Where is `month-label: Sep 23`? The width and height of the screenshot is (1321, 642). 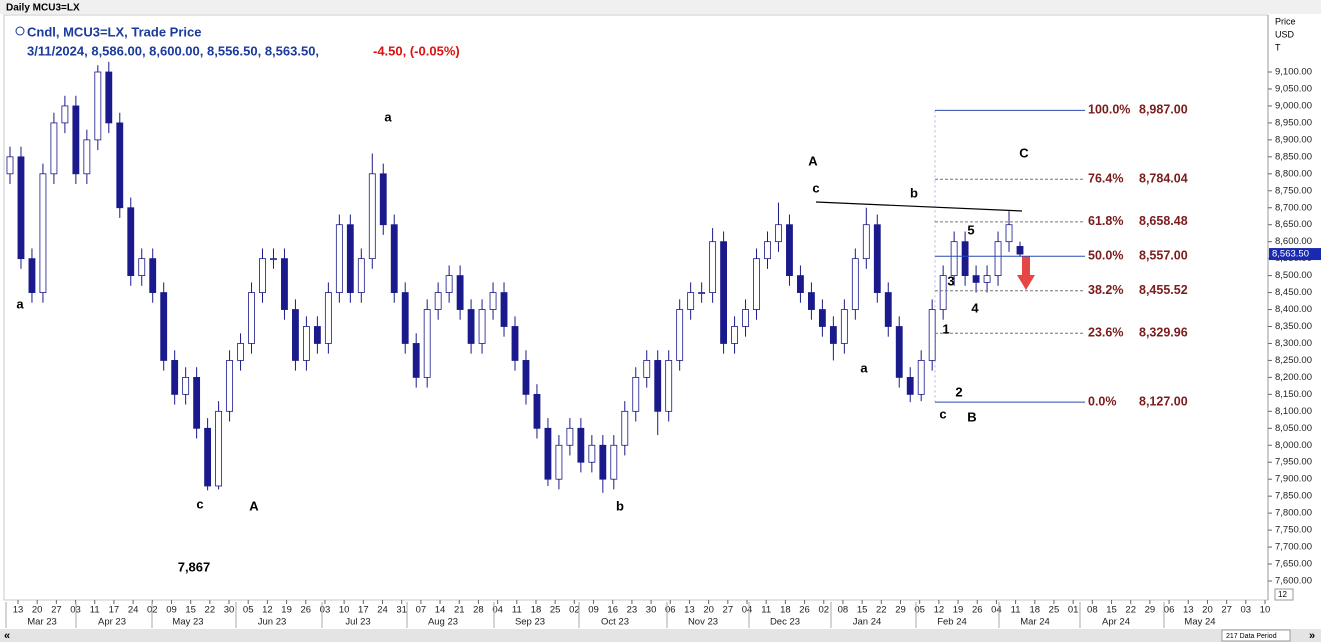
month-label: Sep 23 is located at coordinates (530, 622).